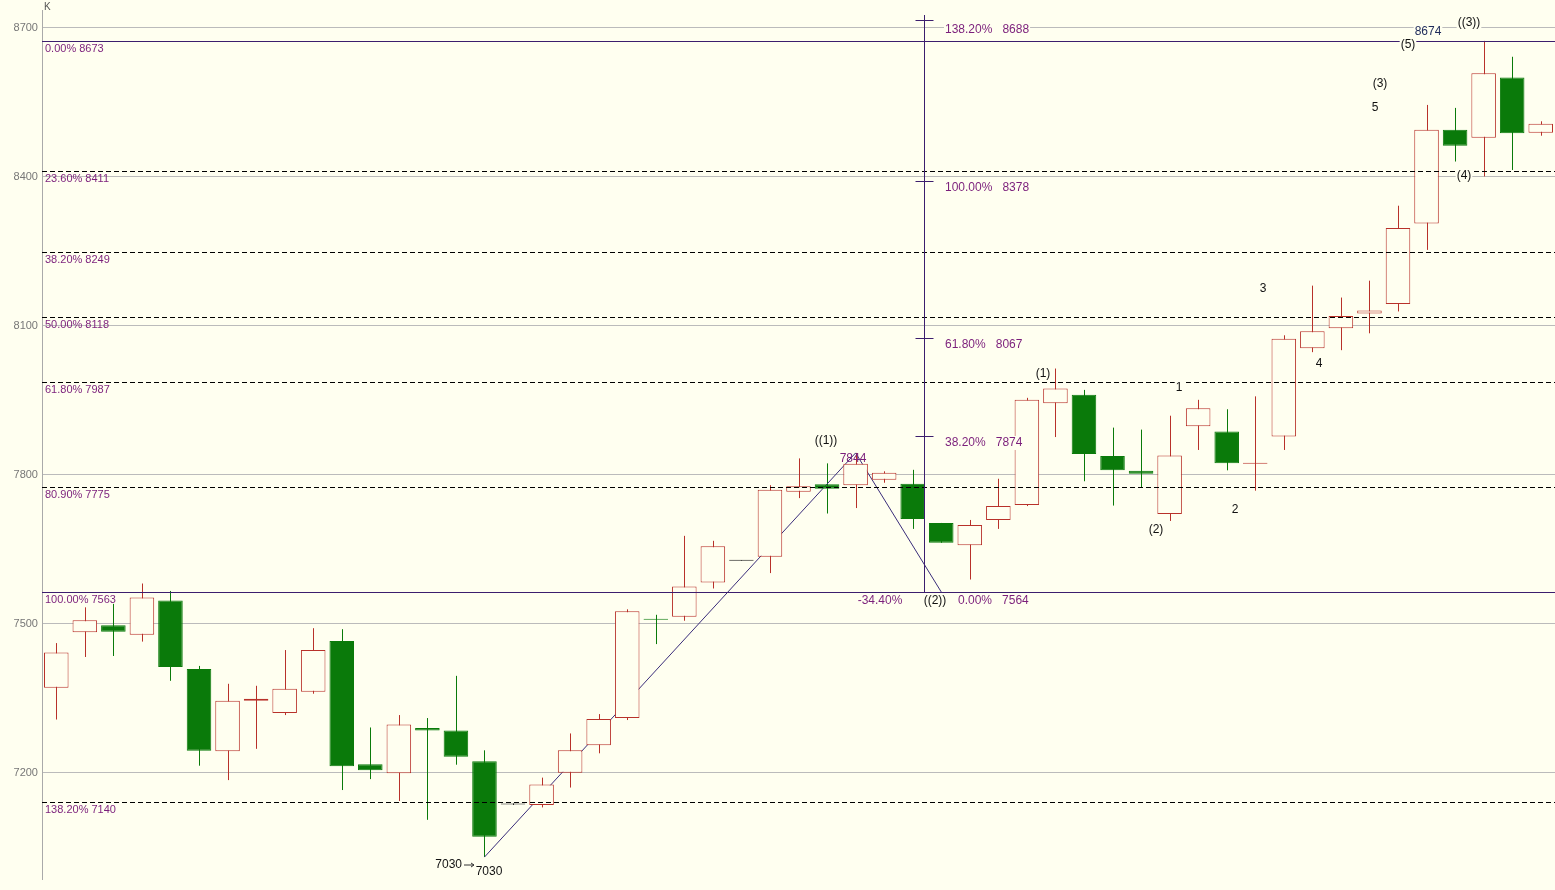  Describe the element at coordinates (77, 178) in the screenshot. I see `ref-line-label: 23.60% 8411` at that location.